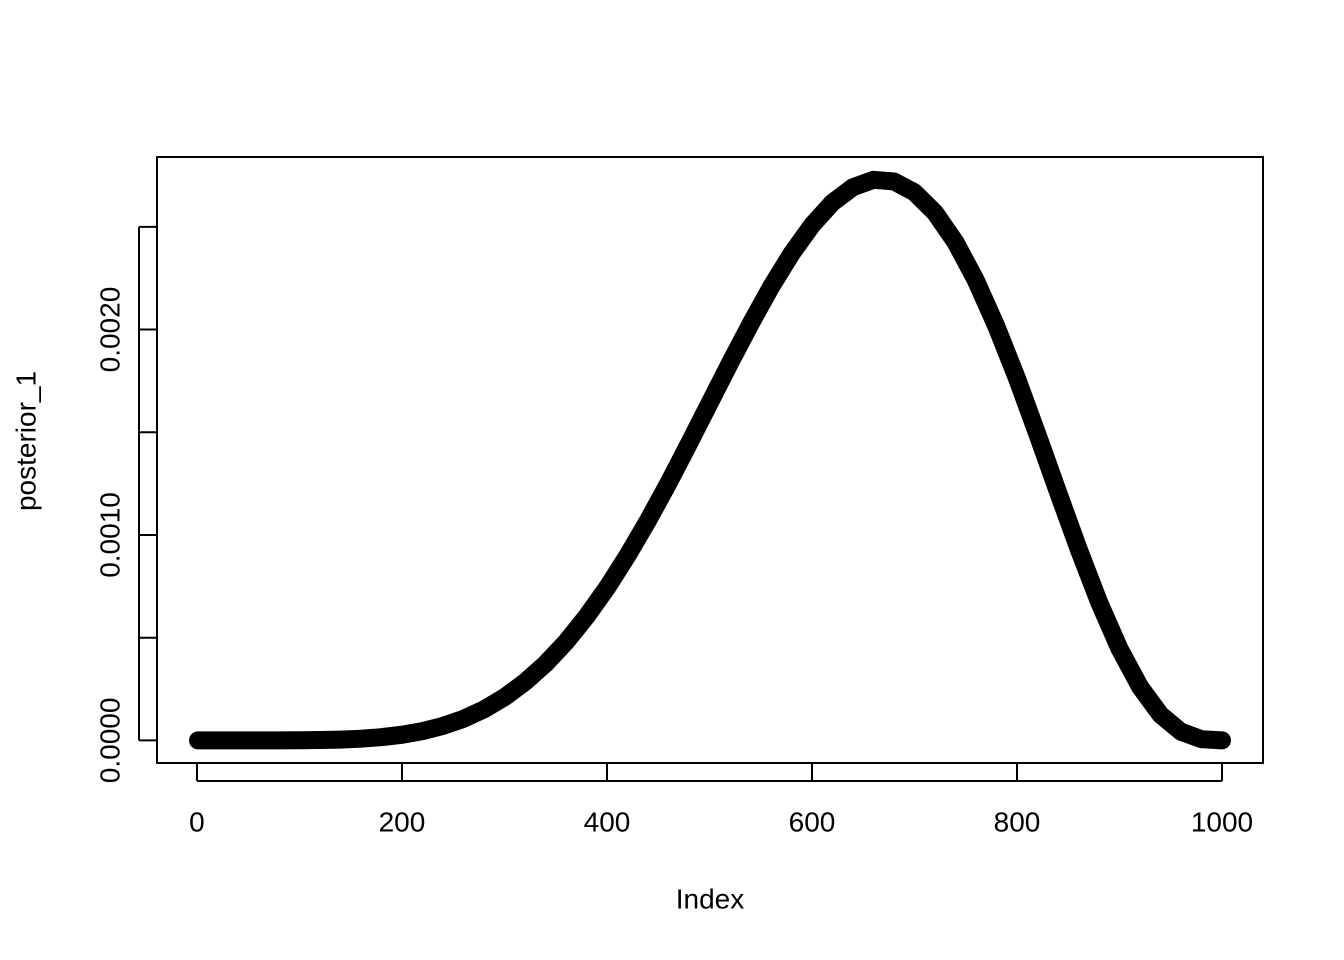 This screenshot has width=1344, height=960. I want to click on x-tick-label: 800, so click(1017, 821).